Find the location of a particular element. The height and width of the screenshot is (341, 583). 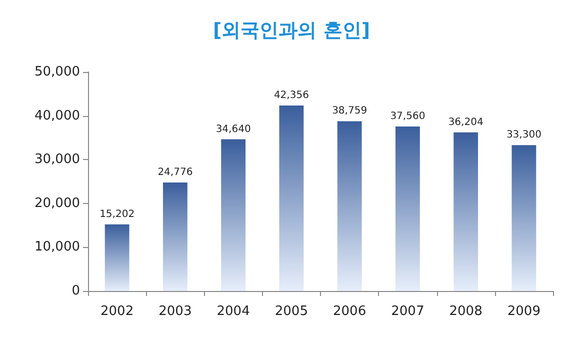

y-tick-label: 40,000 is located at coordinates (57, 116).